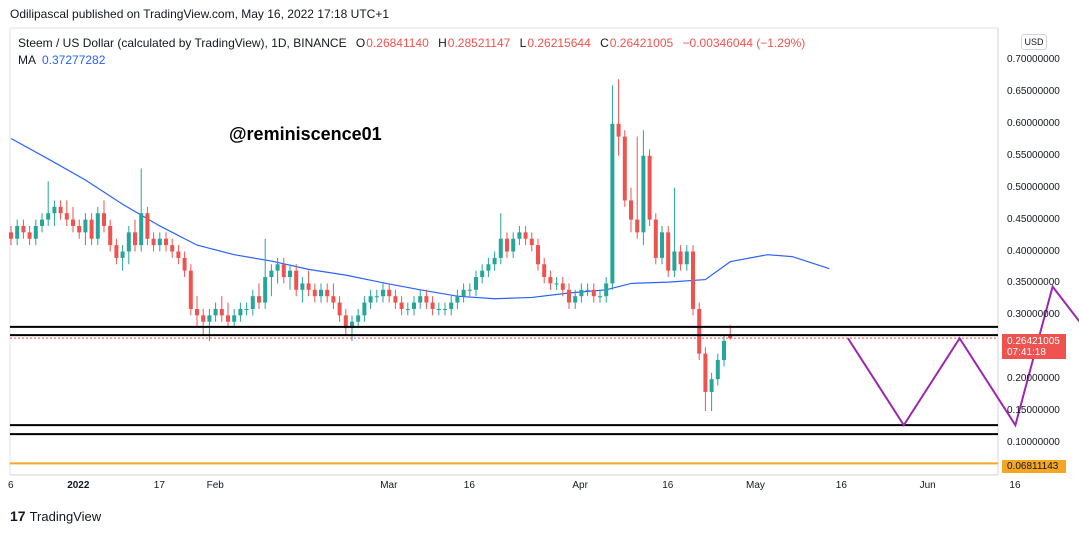 The image size is (1079, 533). What do you see at coordinates (1034, 42) in the screenshot?
I see `currency-button: USD` at bounding box center [1034, 42].